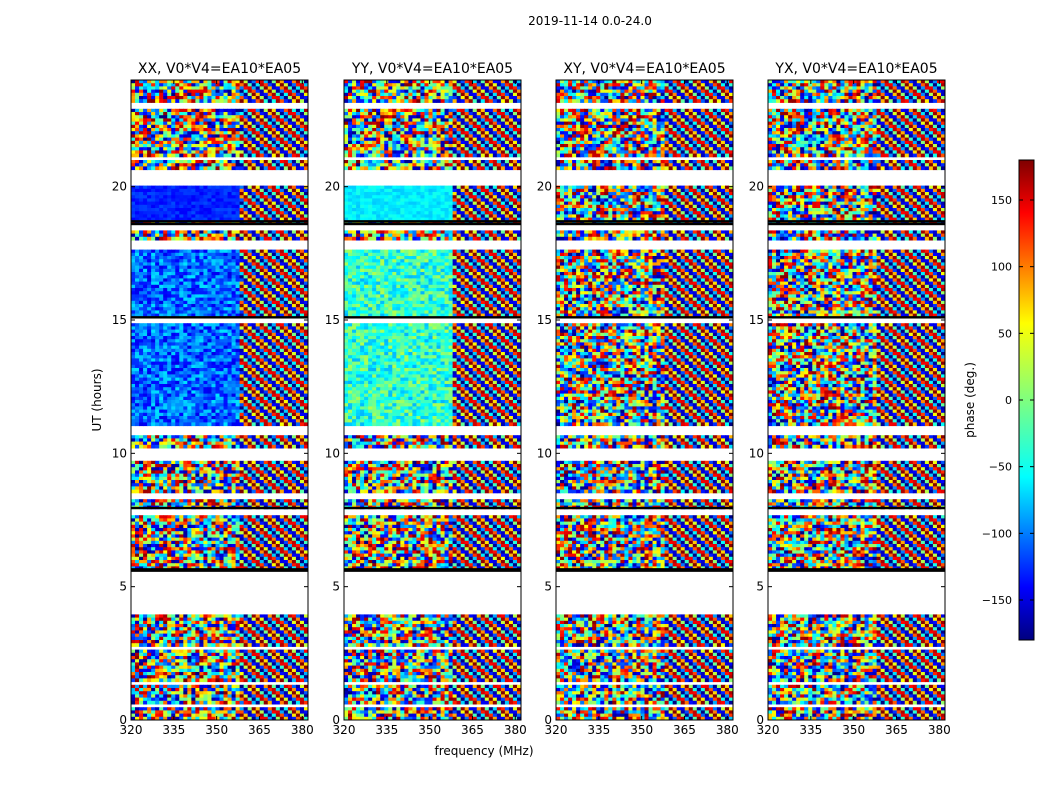  Describe the element at coordinates (997, 533) in the screenshot. I see `colorbar-tick-label: −100` at that location.